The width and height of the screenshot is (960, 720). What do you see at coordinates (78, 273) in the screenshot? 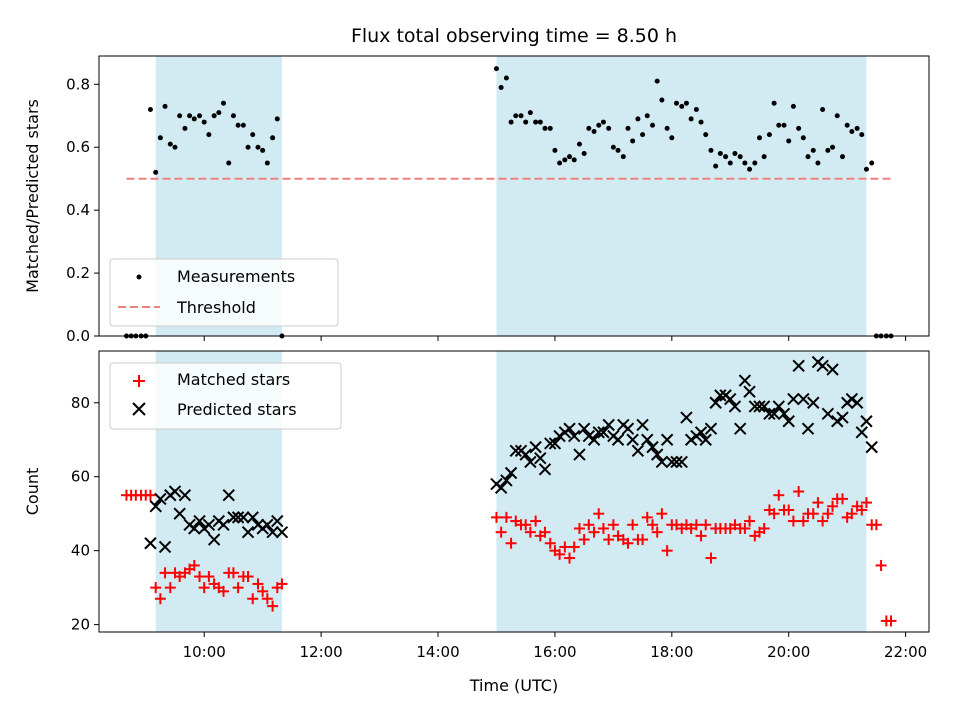
I see `y-tick-label: 0.2` at bounding box center [78, 273].